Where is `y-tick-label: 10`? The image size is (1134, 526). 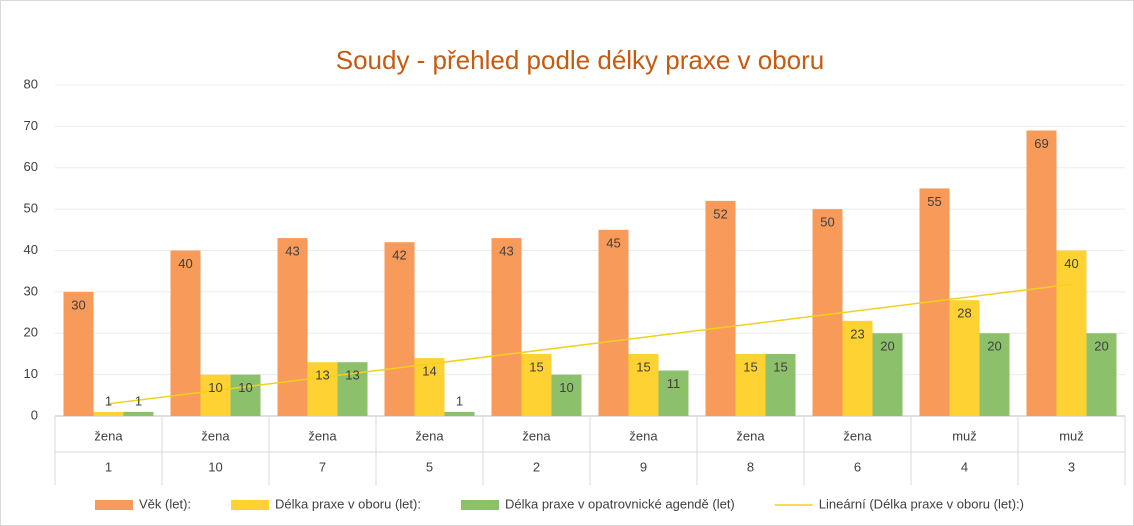 y-tick-label: 10 is located at coordinates (31, 373).